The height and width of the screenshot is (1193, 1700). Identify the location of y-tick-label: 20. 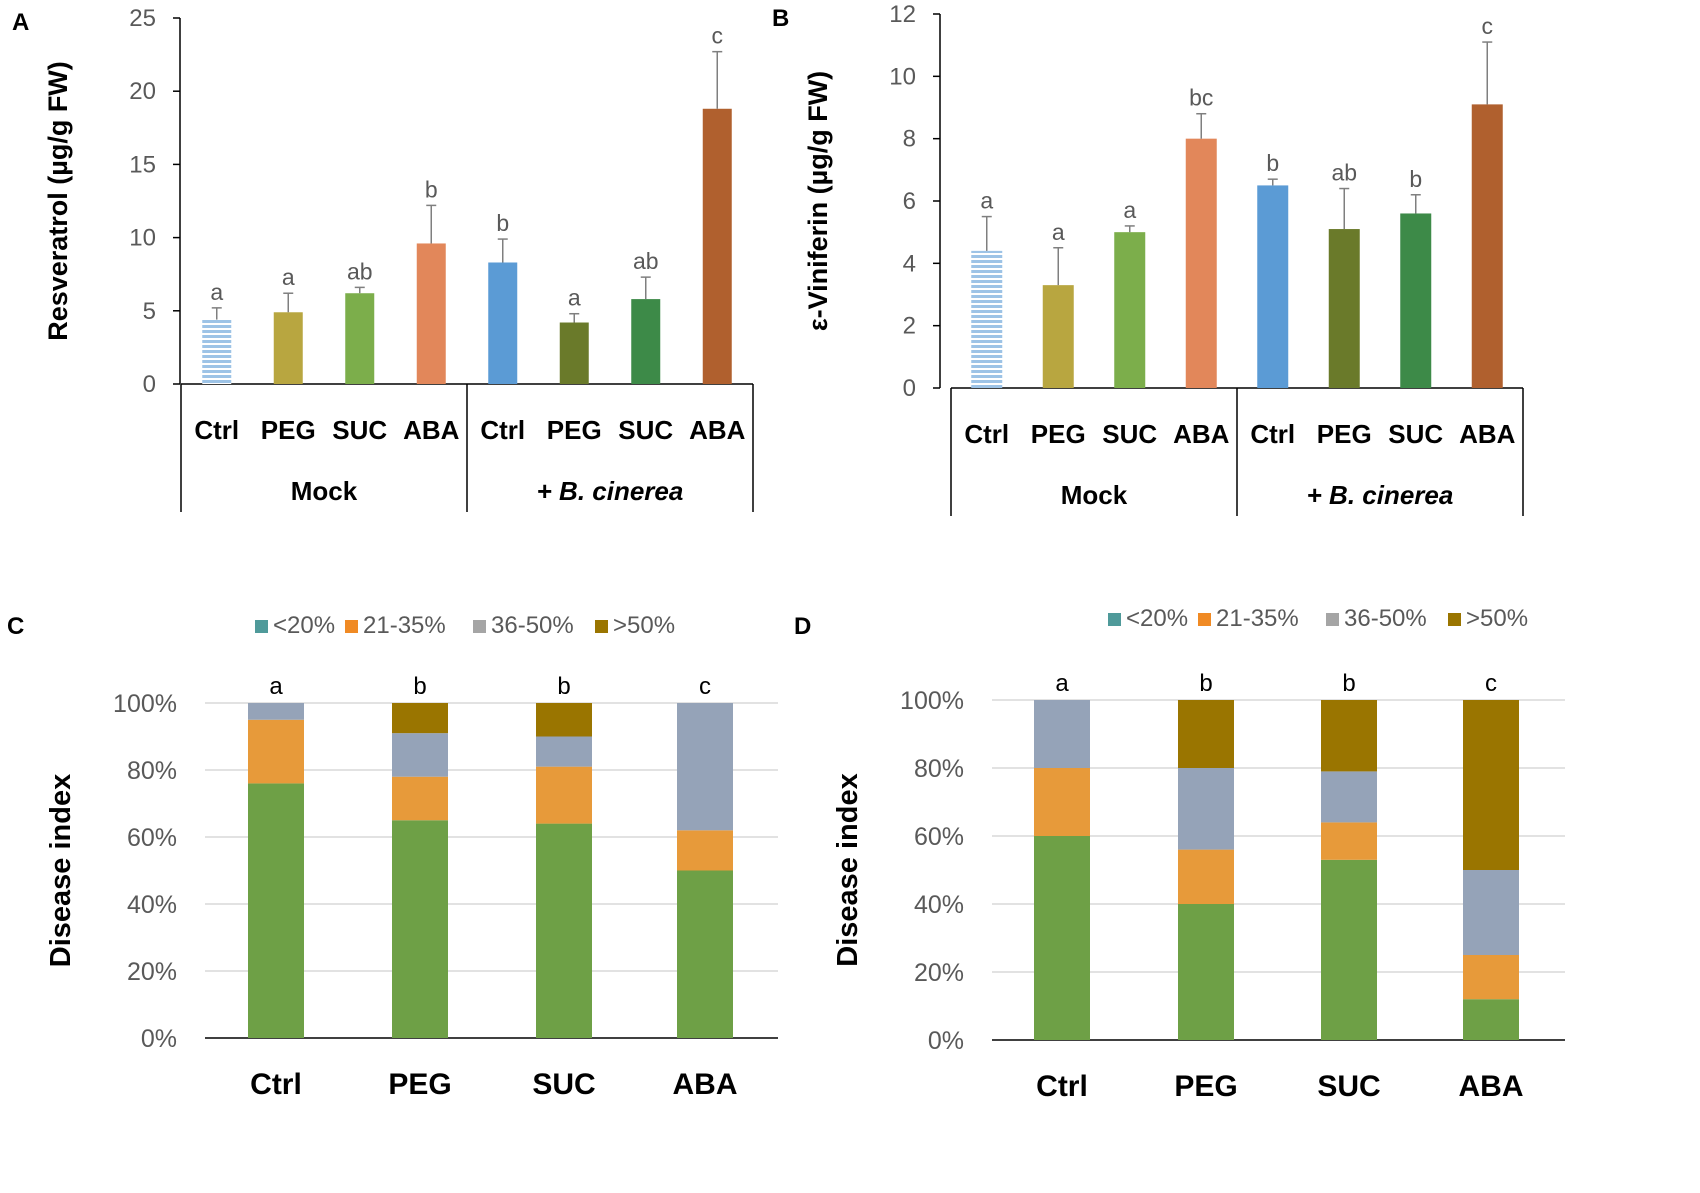
(142, 91).